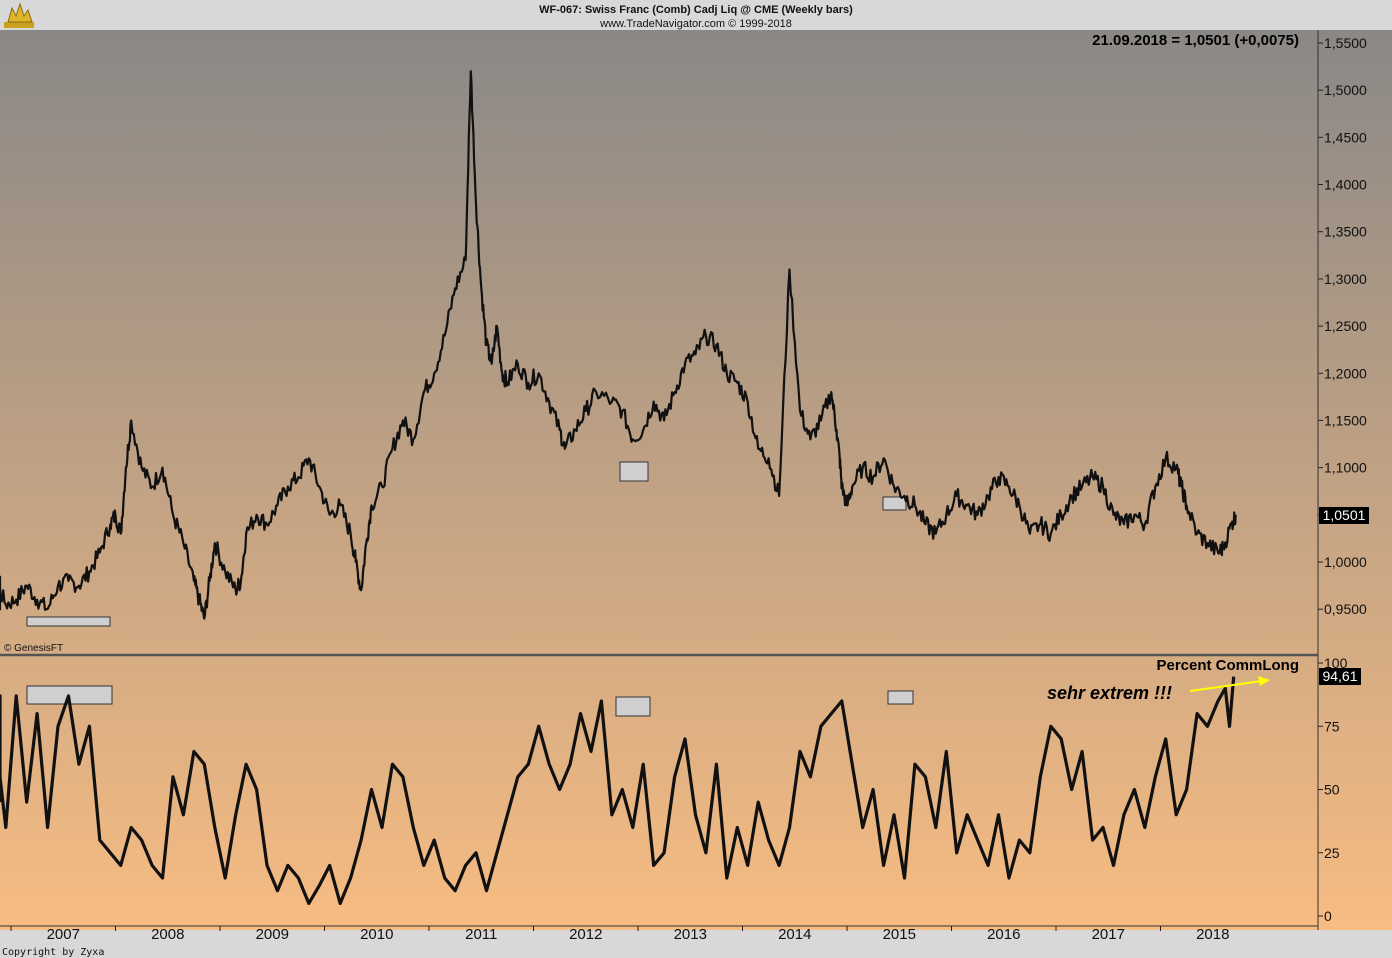 Image resolution: width=1392 pixels, height=958 pixels. What do you see at coordinates (1345, 326) in the screenshot?
I see `price-tick-label: 1,2500` at bounding box center [1345, 326].